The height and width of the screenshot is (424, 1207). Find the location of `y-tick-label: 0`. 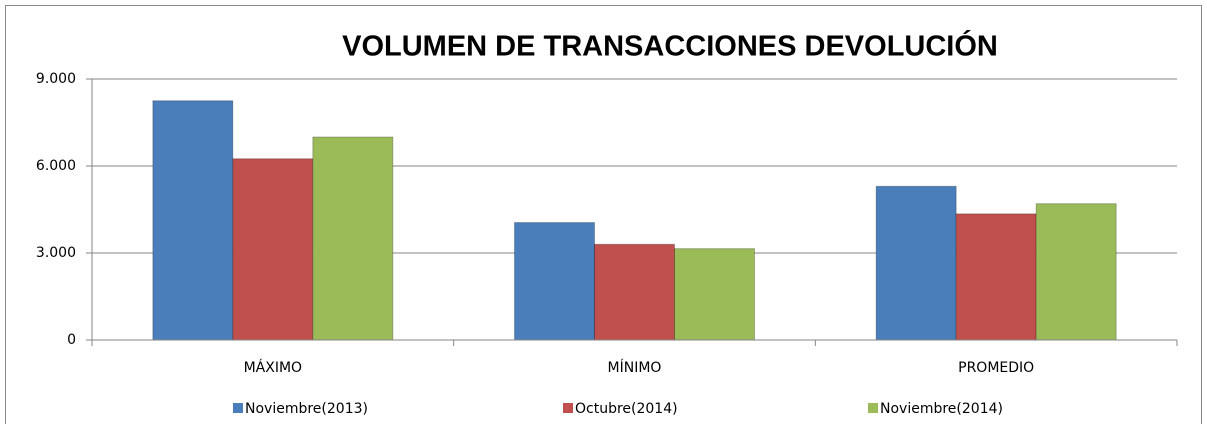

y-tick-label: 0 is located at coordinates (71, 340).